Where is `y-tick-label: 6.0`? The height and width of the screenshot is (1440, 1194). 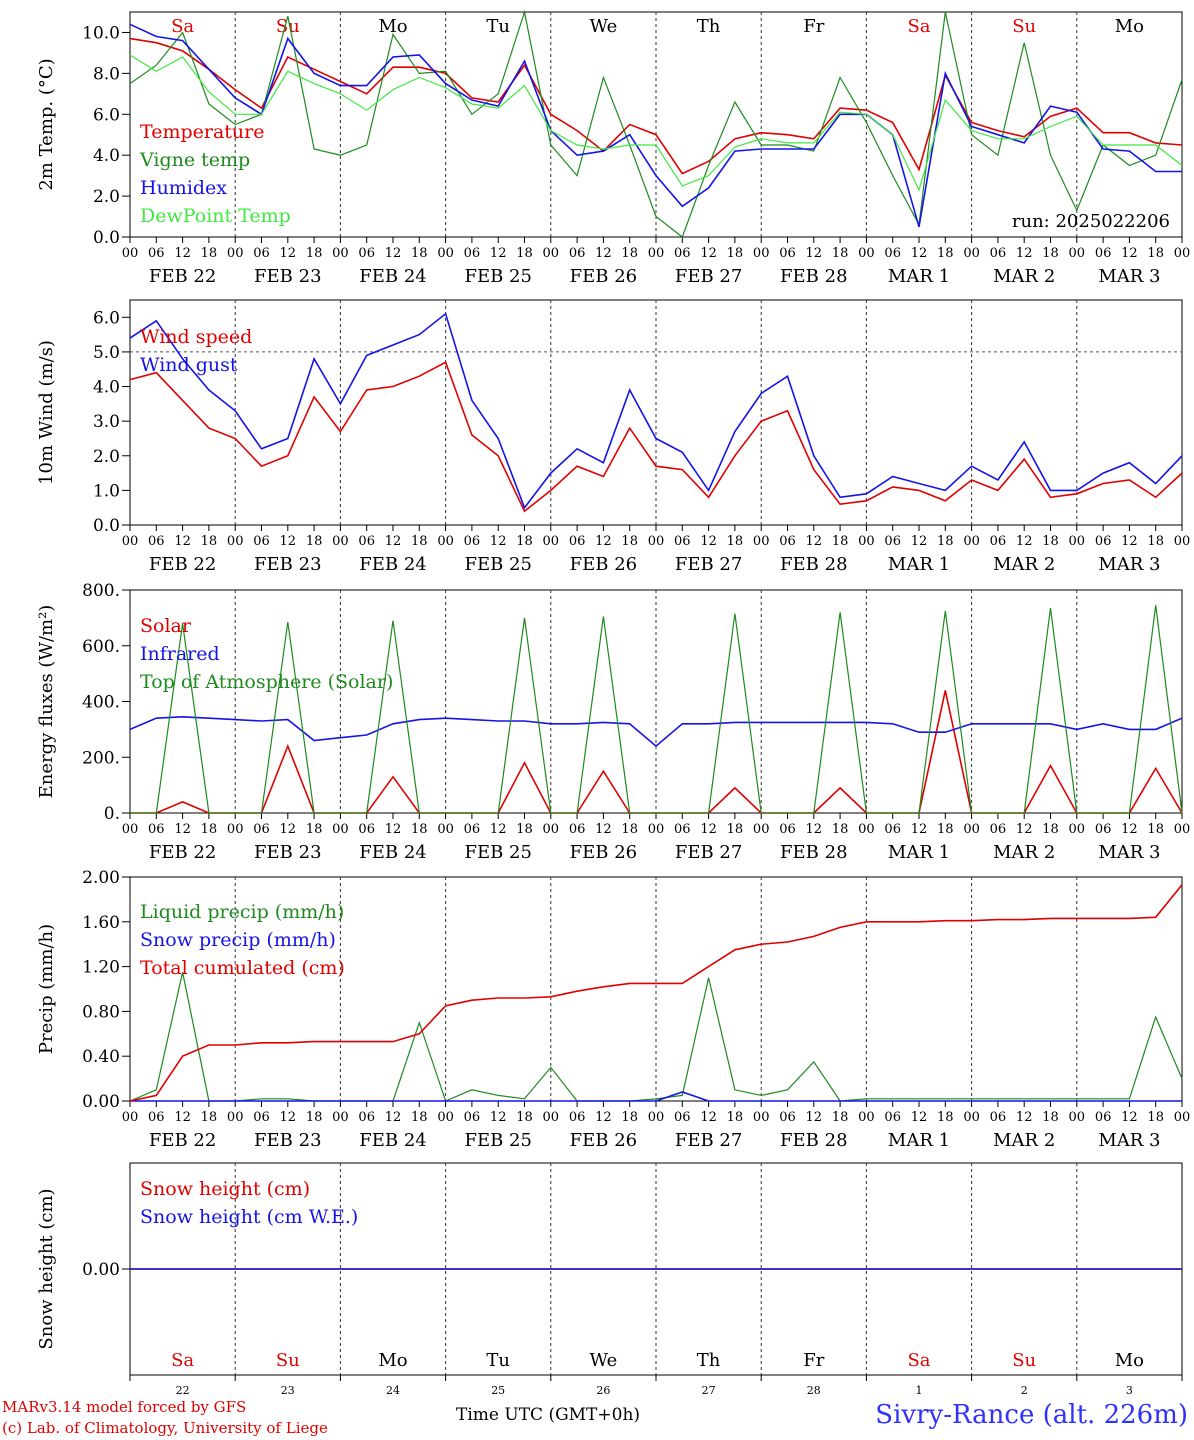 y-tick-label: 6.0 is located at coordinates (106, 115).